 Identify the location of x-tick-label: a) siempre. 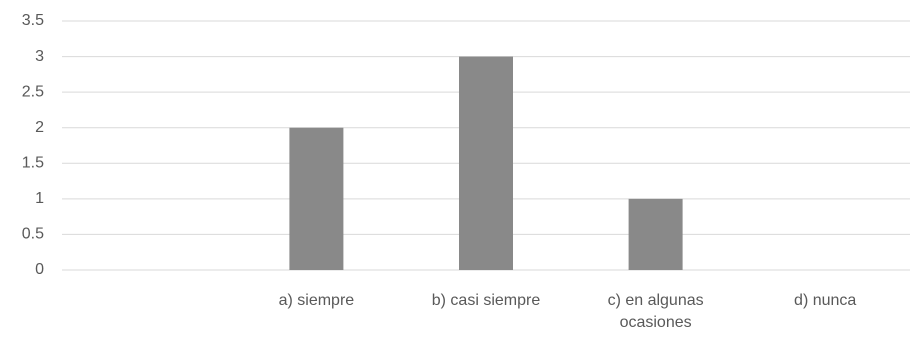
(316, 300).